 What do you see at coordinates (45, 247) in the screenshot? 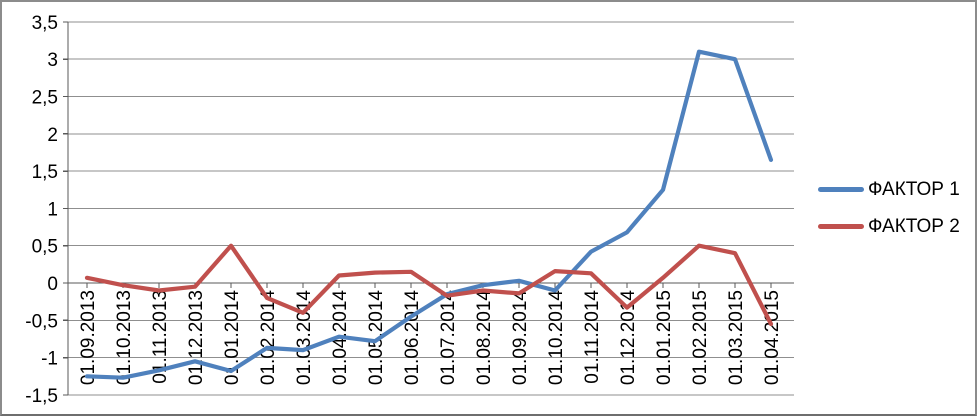
I see `y-axis-label: 0,5` at bounding box center [45, 247].